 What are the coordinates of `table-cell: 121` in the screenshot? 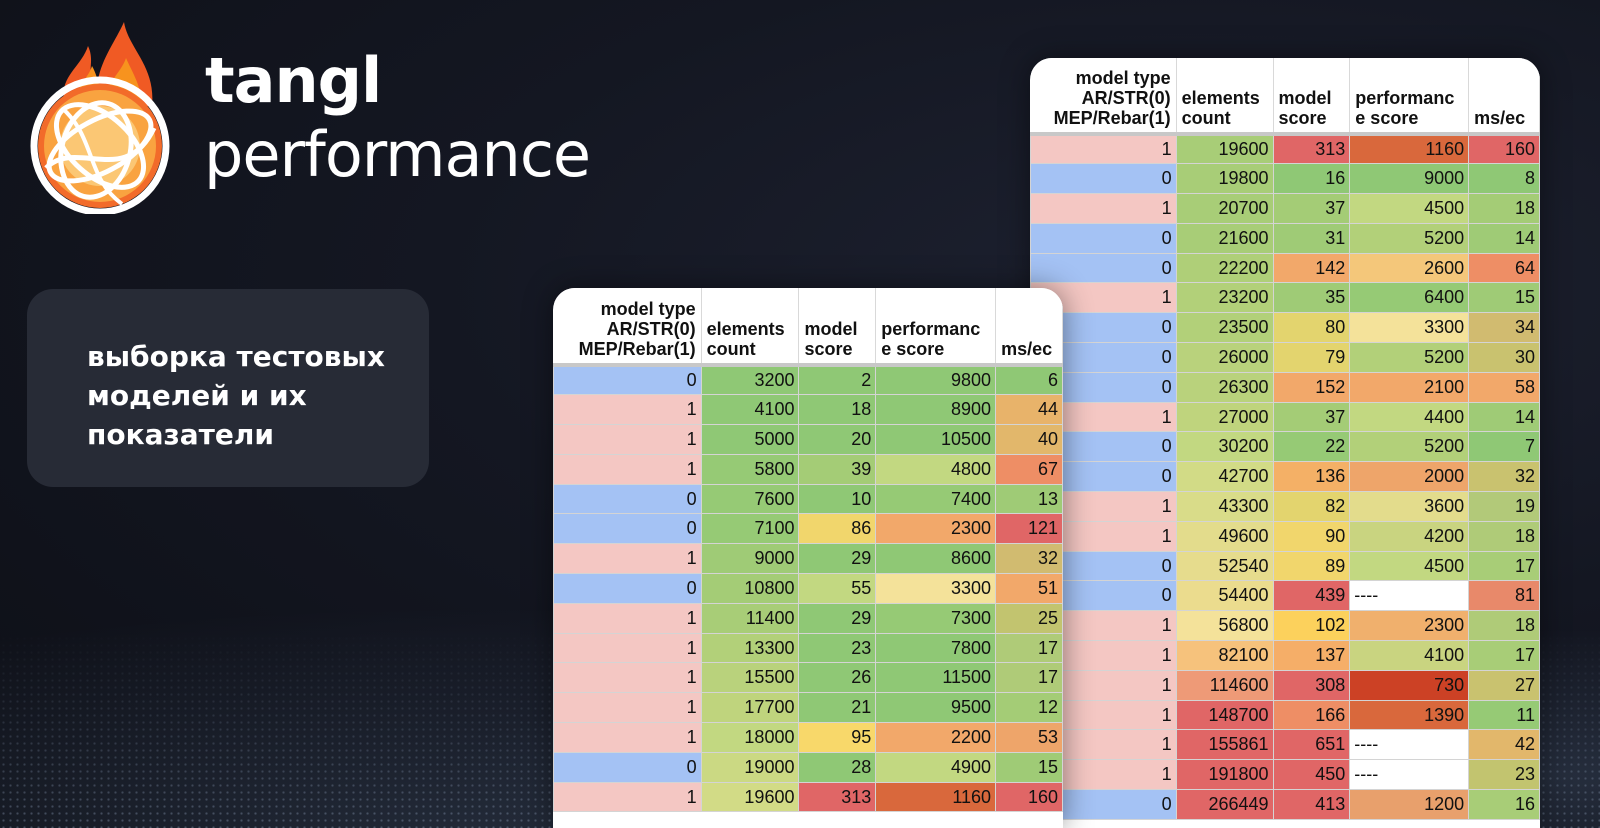 It's located at (1029, 529).